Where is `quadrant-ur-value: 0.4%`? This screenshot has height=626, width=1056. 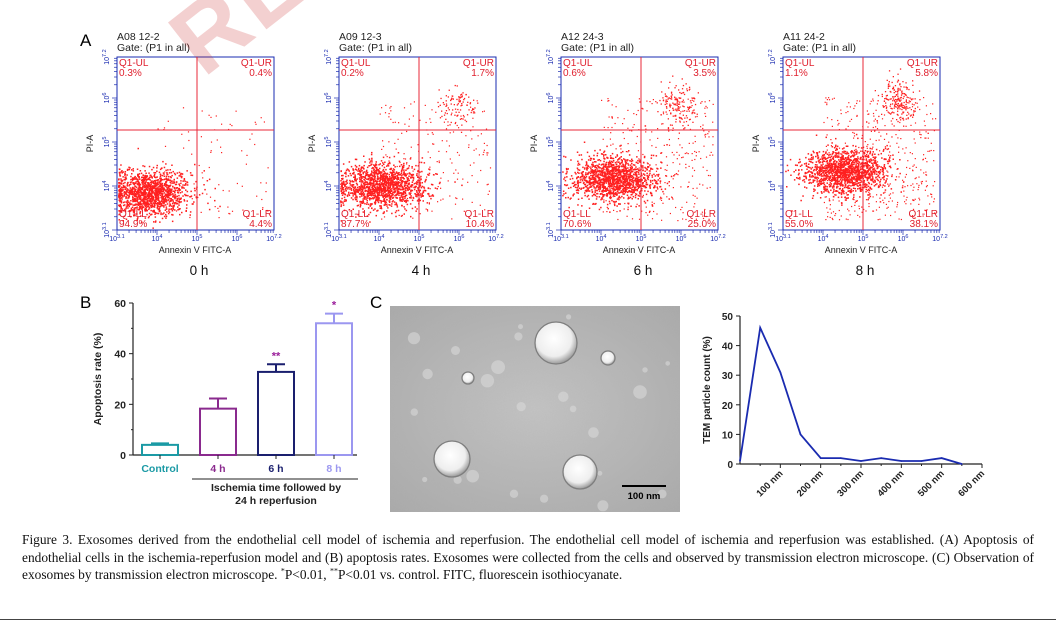 quadrant-ur-value: 0.4% is located at coordinates (260, 73).